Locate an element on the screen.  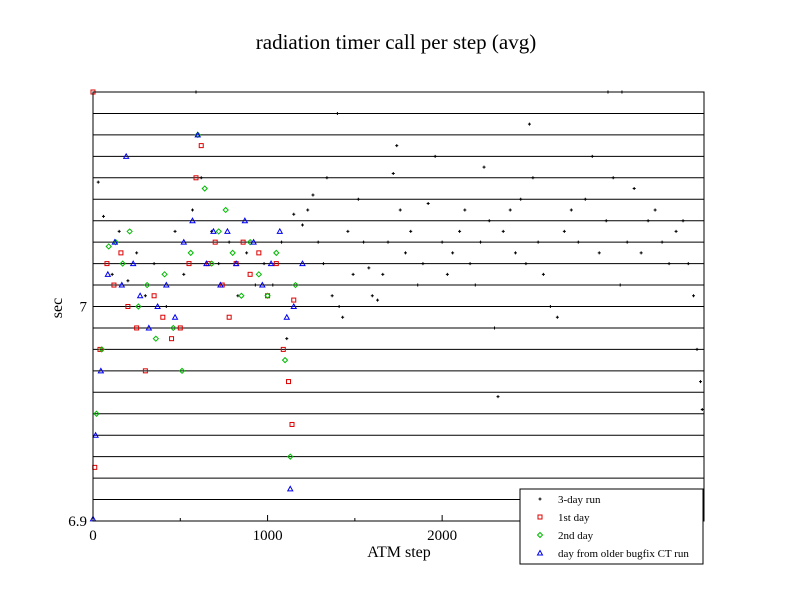
legend-box is located at coordinates (611, 526).